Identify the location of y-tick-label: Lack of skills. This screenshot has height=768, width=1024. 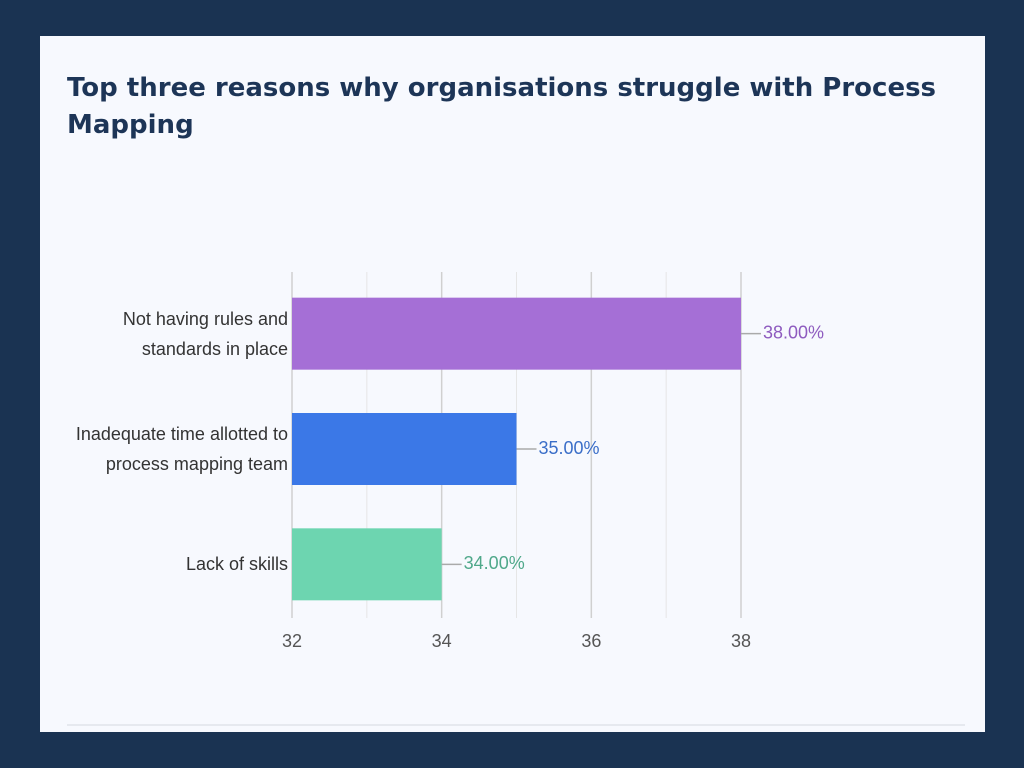
(236, 564).